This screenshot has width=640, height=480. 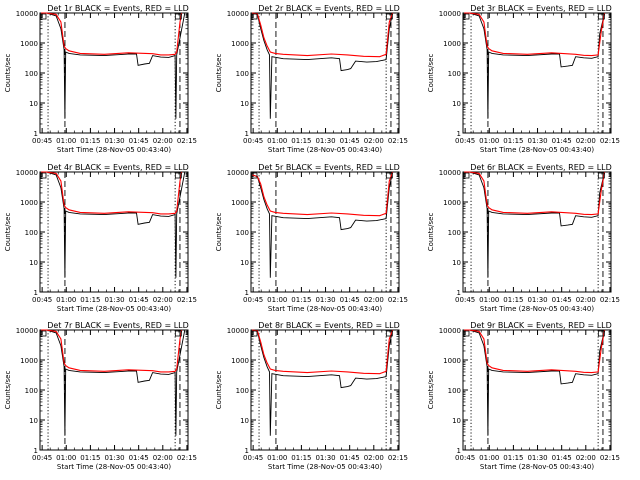 What do you see at coordinates (118, 167) in the screenshot?
I see `panel-title: Det 4r BLACK = Events, RED = LLD` at bounding box center [118, 167].